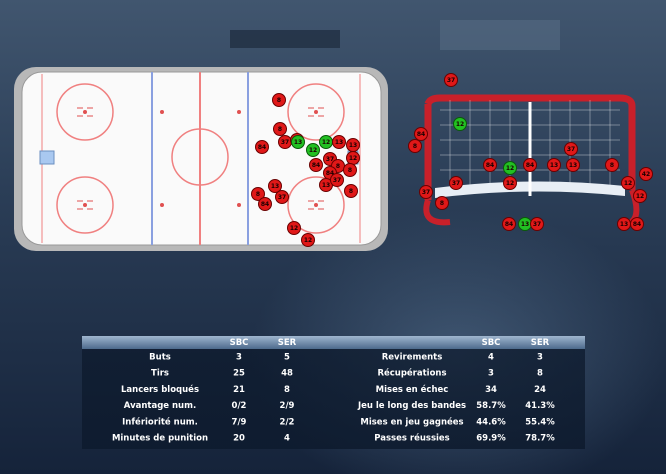 Image resolution: width=666 pixels, height=474 pixels. What do you see at coordinates (239, 406) in the screenshot?
I see `stat-value: 0/2` at bounding box center [239, 406].